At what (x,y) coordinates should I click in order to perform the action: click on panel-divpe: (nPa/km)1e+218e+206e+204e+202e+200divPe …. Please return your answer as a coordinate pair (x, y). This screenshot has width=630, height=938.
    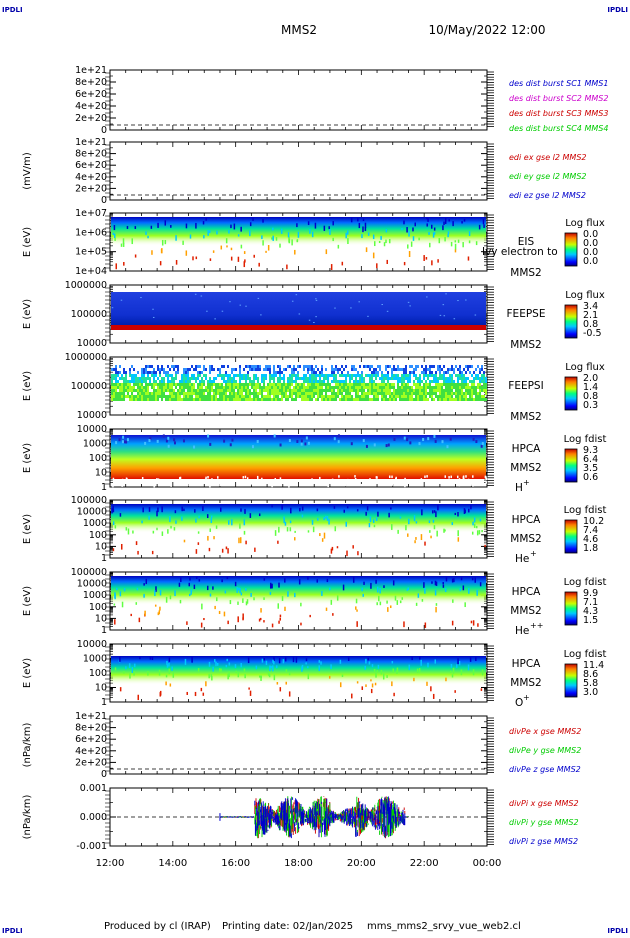
    Looking at the image, I should click on (301, 745).